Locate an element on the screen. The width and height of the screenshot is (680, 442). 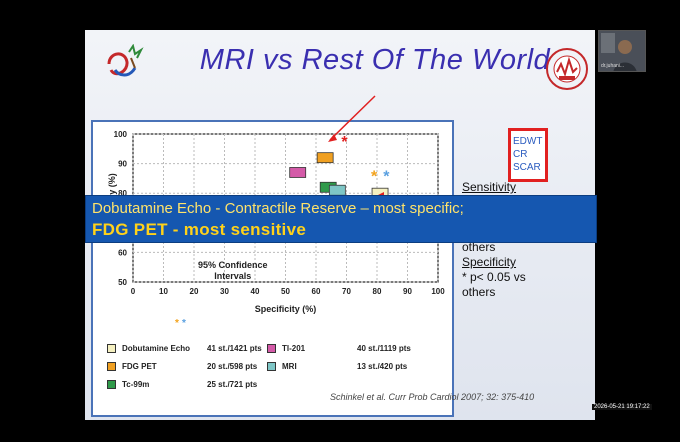
x-tick-label: 90 is located at coordinates (407, 291).